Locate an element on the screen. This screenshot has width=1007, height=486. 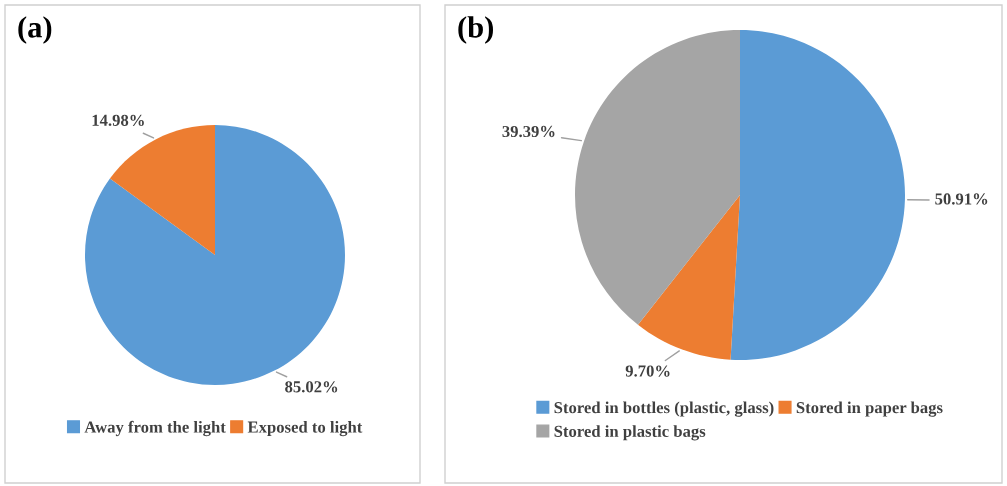
chart-title: (a) is located at coordinates (35, 30).